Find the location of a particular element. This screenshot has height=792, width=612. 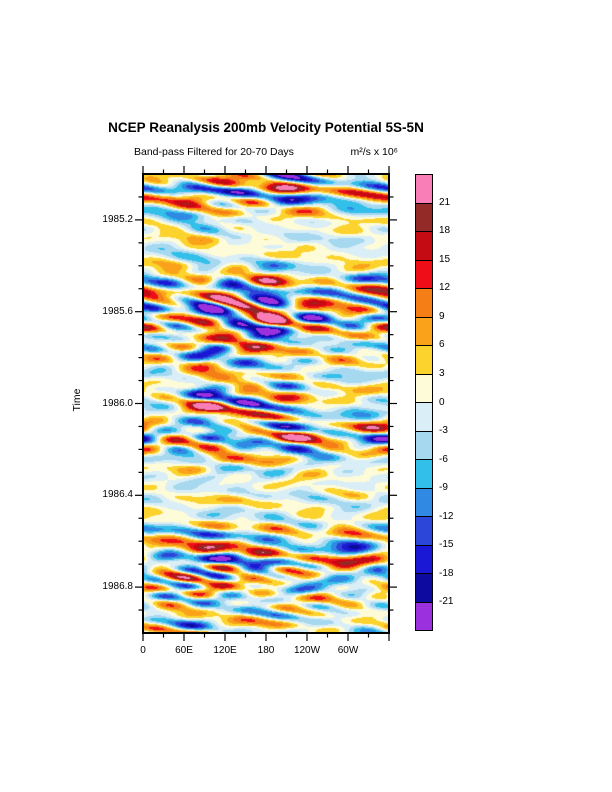

x-tick-label: 120E is located at coordinates (225, 650).